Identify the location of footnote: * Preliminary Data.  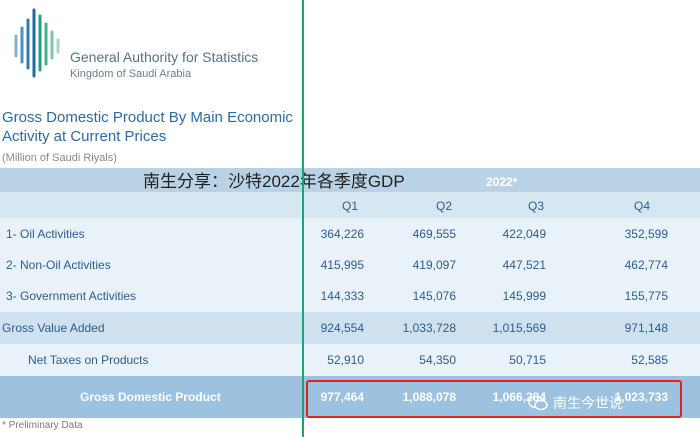
(42, 425).